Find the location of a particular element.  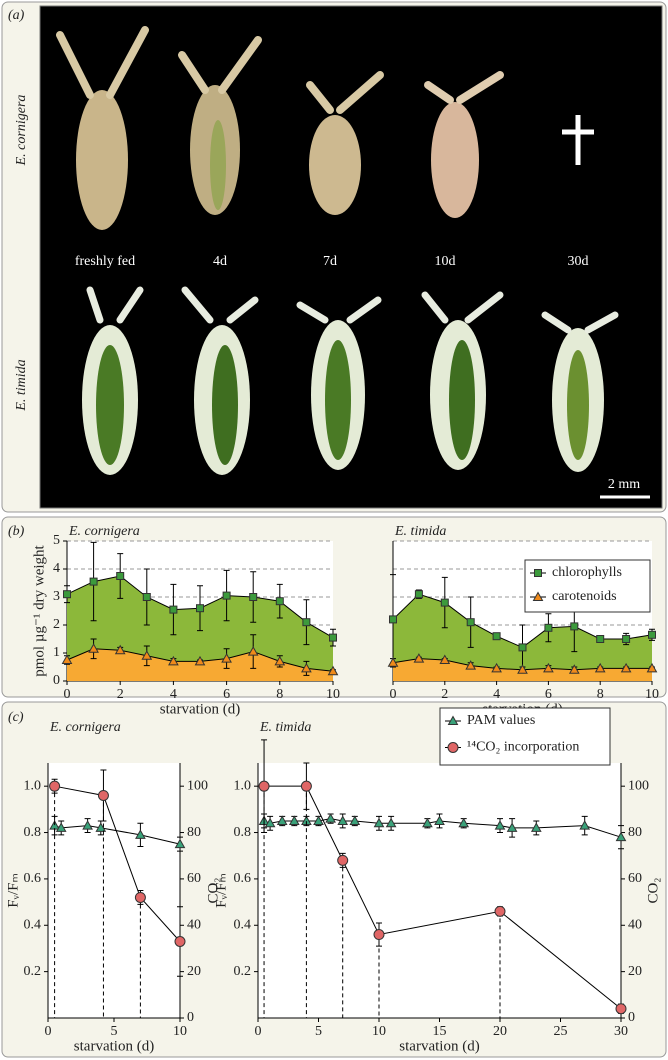

y-tick-label: 0.4 is located at coordinates (243, 924).